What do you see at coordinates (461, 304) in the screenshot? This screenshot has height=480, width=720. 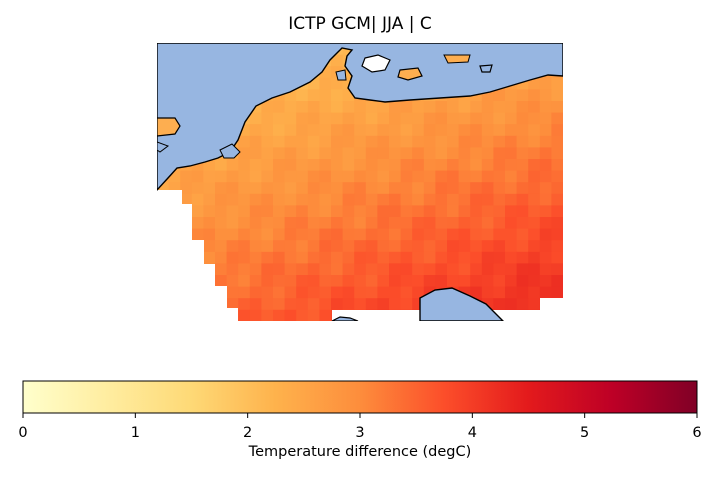 I see `adriatic-sea` at bounding box center [461, 304].